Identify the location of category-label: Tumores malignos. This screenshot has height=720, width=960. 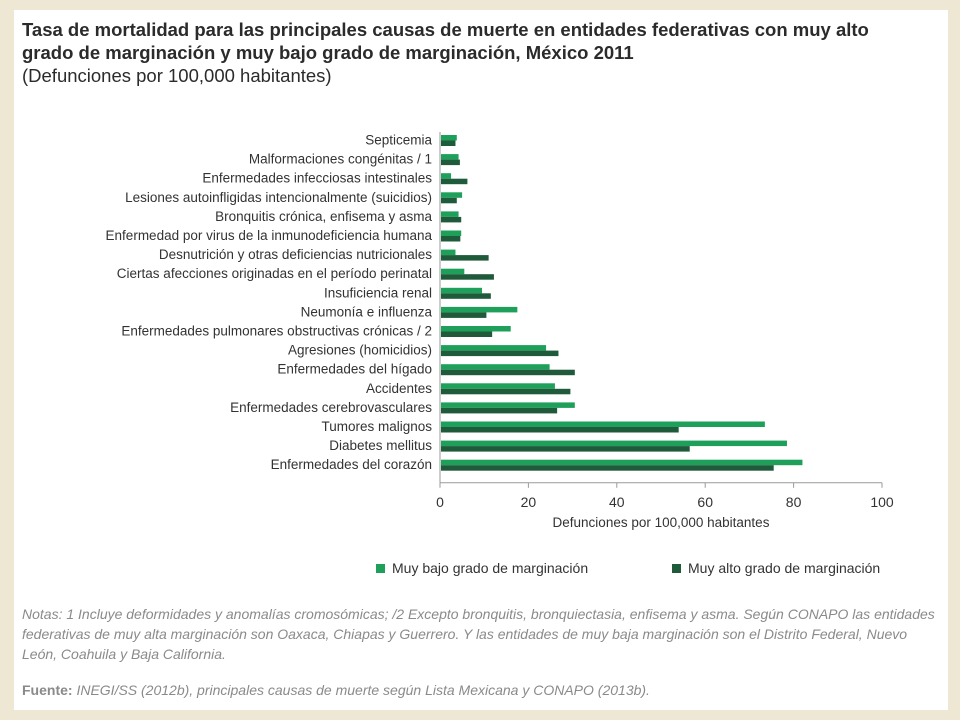
(376, 426).